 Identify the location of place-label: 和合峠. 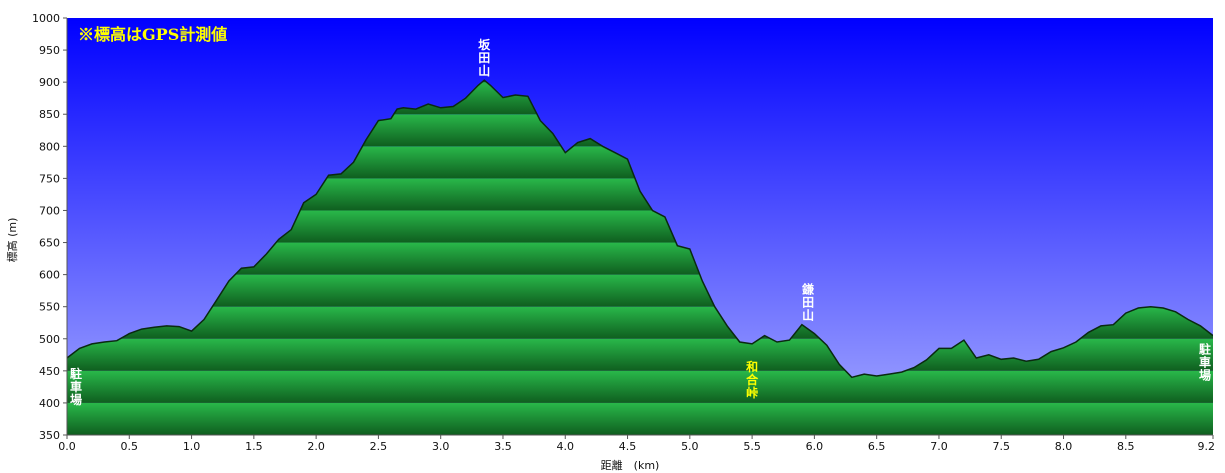
(752, 379).